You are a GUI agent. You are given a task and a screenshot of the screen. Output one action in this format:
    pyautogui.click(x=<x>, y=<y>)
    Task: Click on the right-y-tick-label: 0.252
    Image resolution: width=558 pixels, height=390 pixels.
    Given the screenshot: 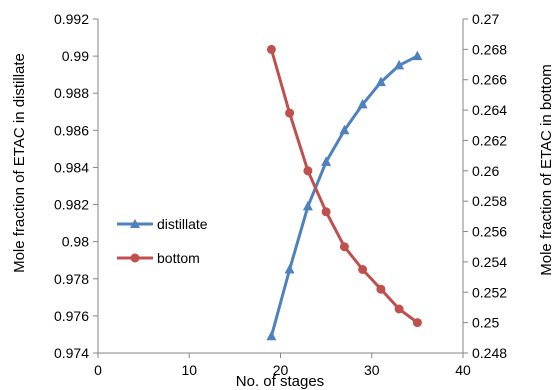 What is the action you would take?
    pyautogui.click(x=489, y=292)
    